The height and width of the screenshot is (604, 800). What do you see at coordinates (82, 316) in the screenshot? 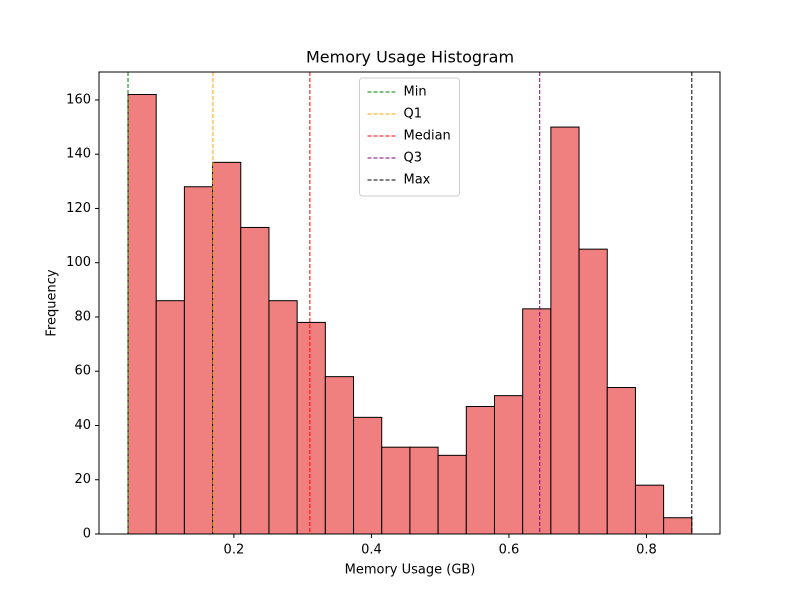
I see `y-tick-label: 80` at bounding box center [82, 316].